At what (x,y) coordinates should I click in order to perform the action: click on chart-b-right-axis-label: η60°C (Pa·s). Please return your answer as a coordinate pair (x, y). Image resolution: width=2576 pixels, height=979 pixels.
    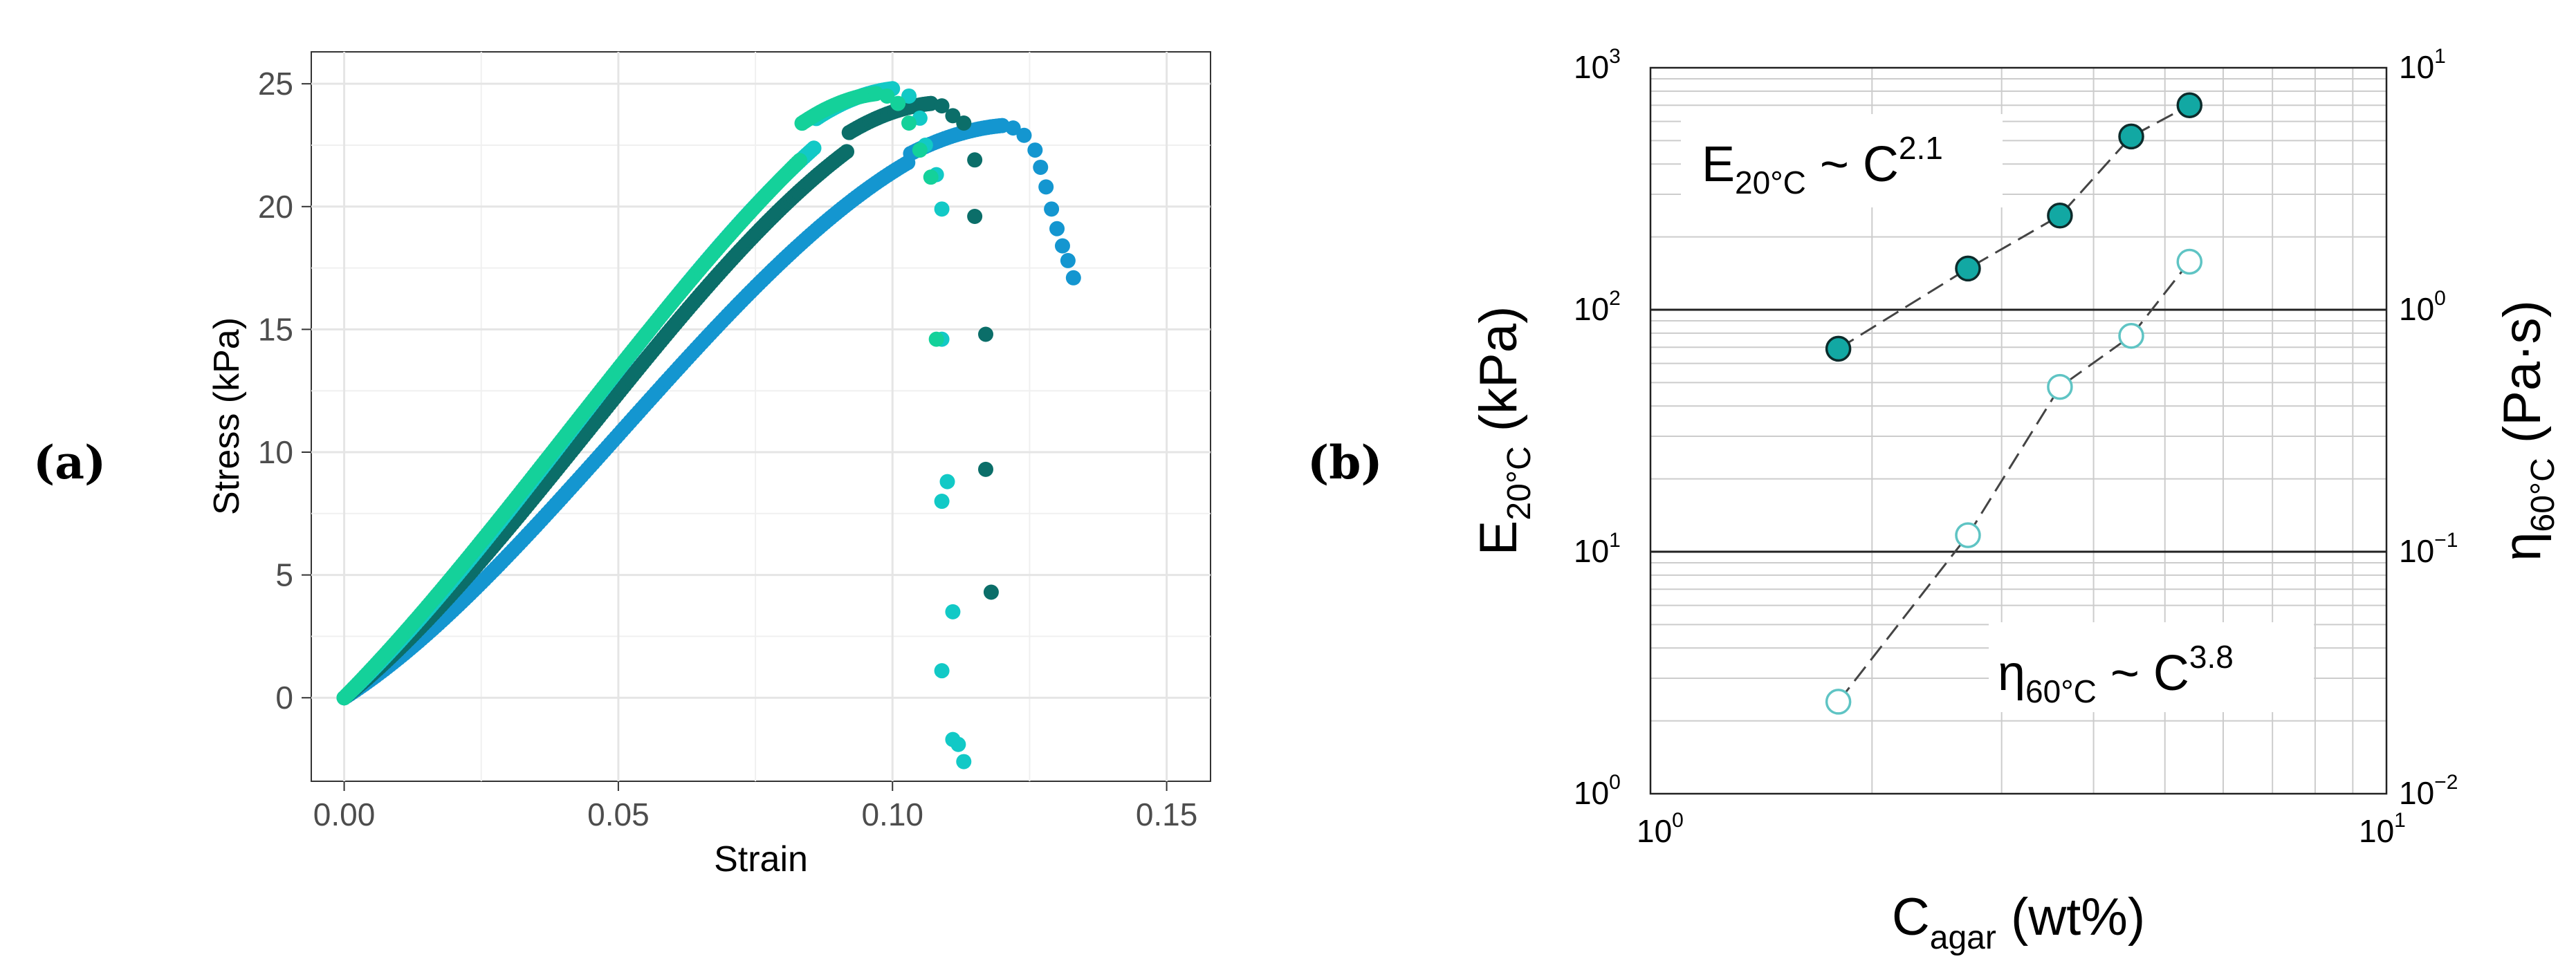
    Looking at the image, I should click on (2527, 430).